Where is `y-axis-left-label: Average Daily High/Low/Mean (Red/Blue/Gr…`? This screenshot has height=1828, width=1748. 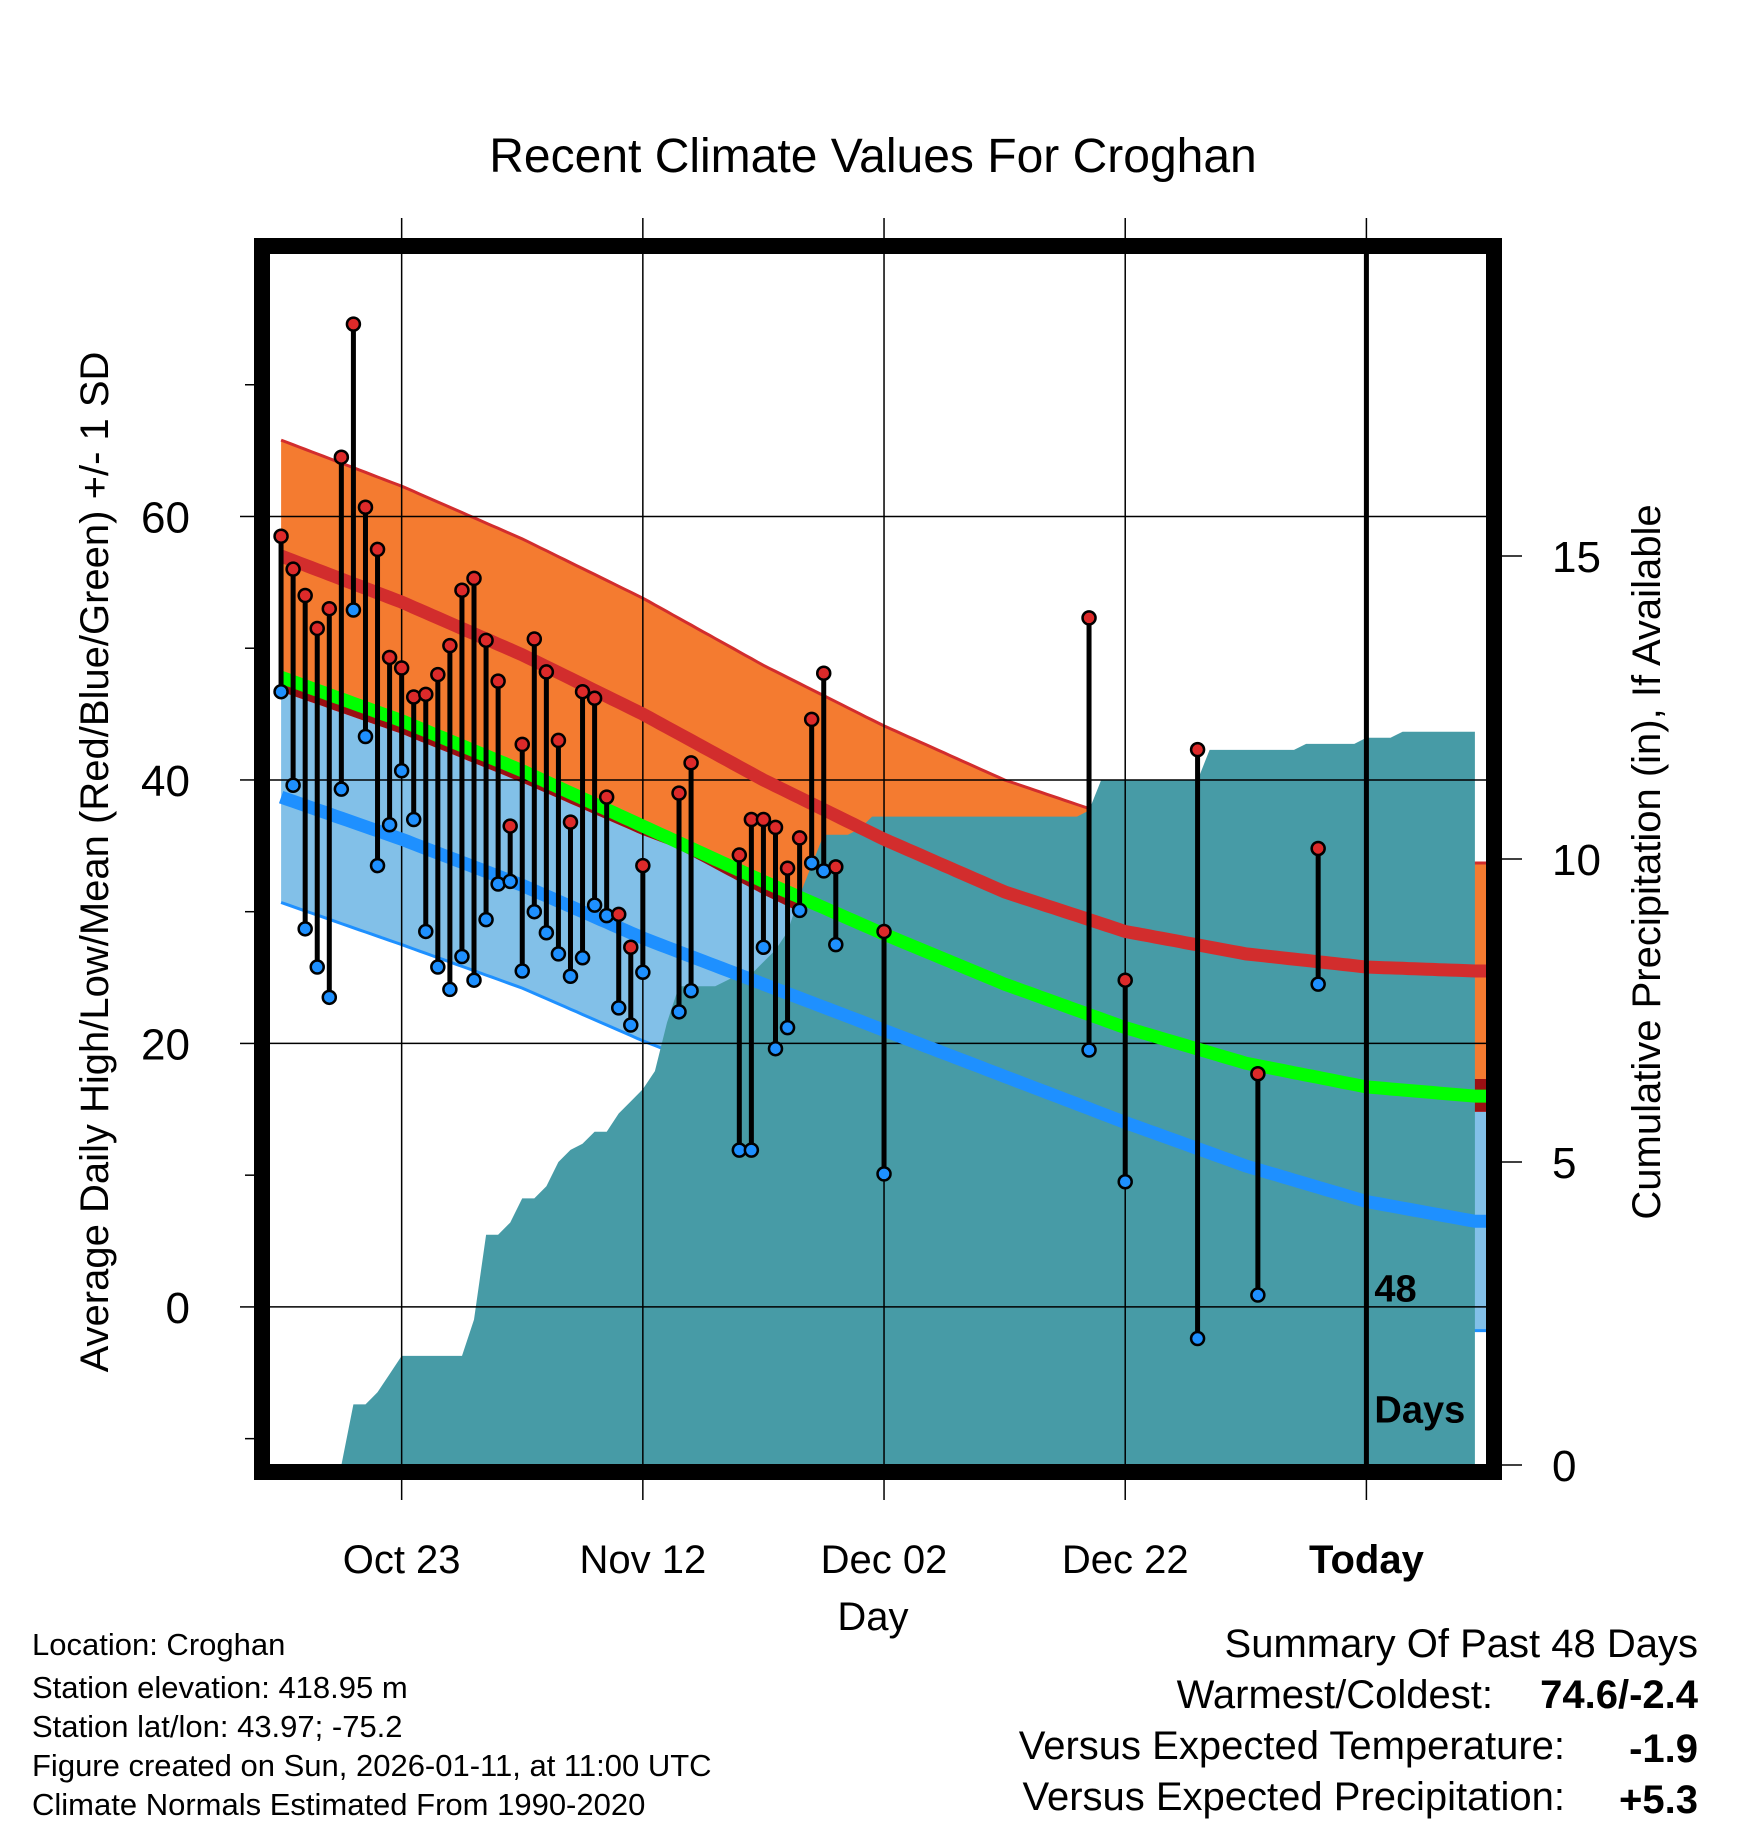 y-axis-left-label: Average Daily High/Low/Mean (Red/Blue/Gr… is located at coordinates (95, 862).